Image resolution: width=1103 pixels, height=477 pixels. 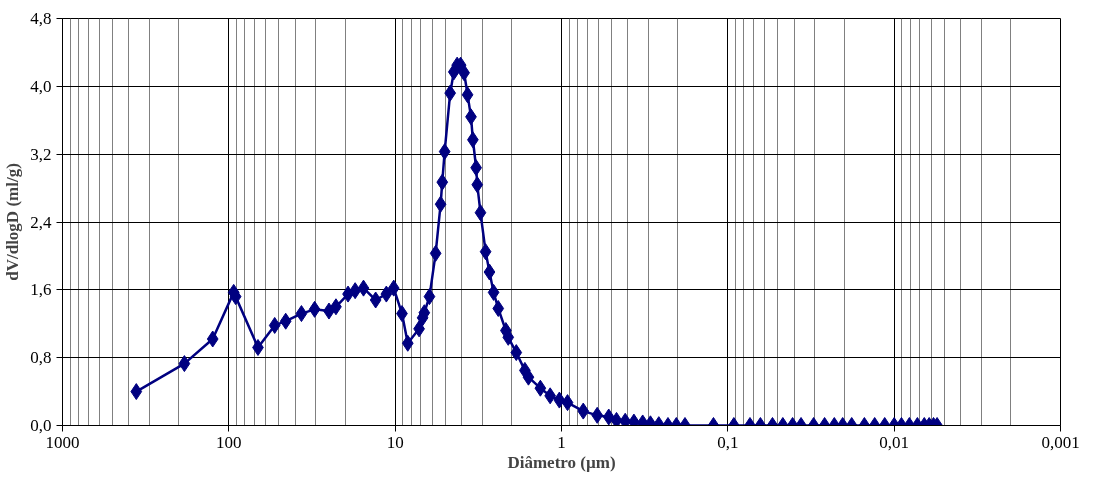 What do you see at coordinates (13, 222) in the screenshot?
I see `y-axis-title: dV/dlogD (ml/g)` at bounding box center [13, 222].